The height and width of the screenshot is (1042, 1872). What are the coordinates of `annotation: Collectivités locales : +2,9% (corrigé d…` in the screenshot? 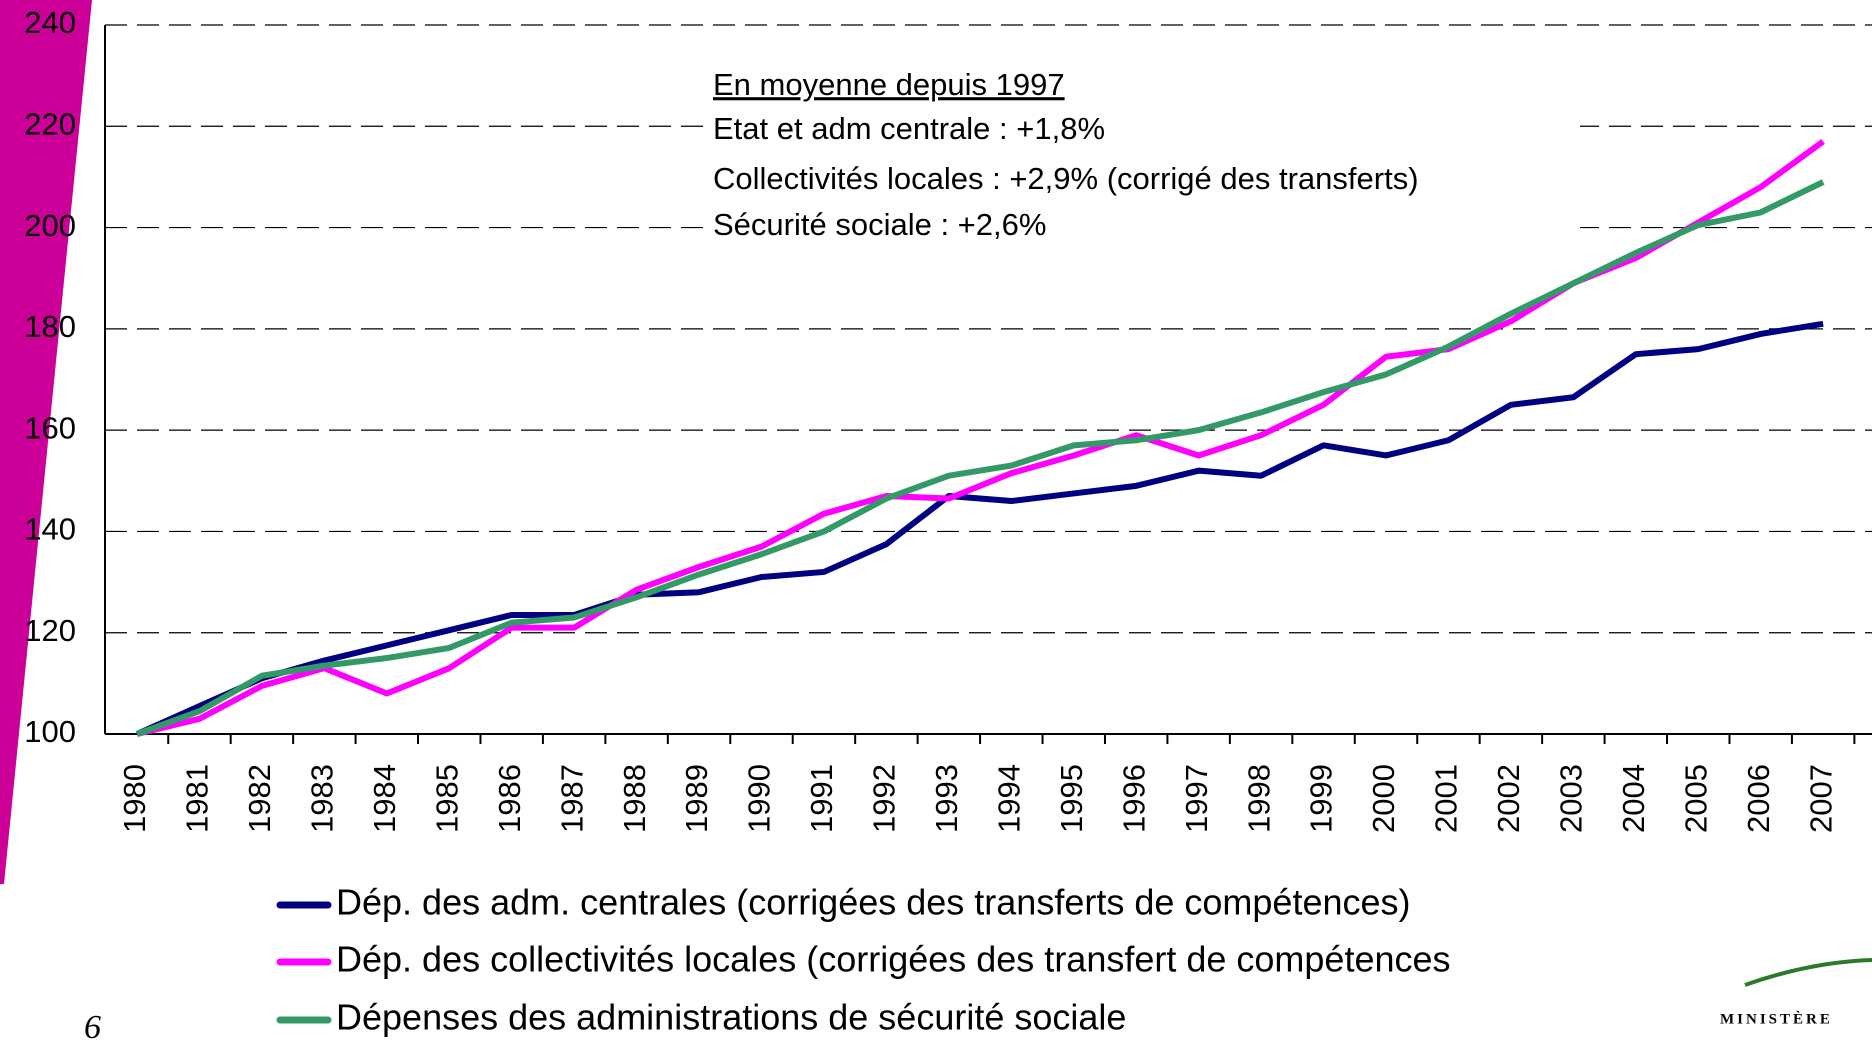 It's located at (1066, 178).